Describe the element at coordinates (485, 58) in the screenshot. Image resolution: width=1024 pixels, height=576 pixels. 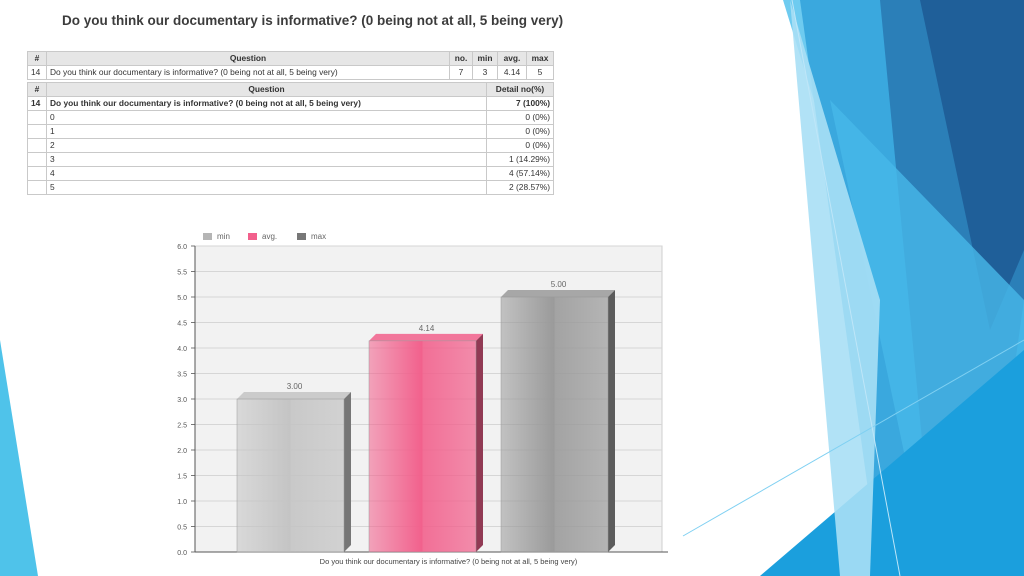
I see `header-min: min` at that location.